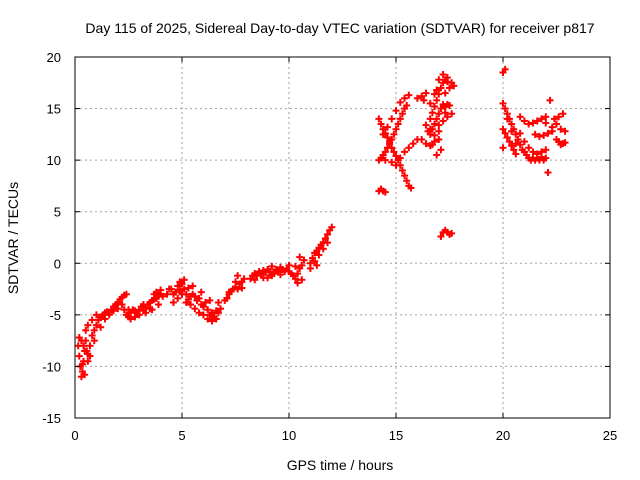  I want to click on y-tick-labels: -15 -10 -5 0 5 10 15 20, so click(51, 238).